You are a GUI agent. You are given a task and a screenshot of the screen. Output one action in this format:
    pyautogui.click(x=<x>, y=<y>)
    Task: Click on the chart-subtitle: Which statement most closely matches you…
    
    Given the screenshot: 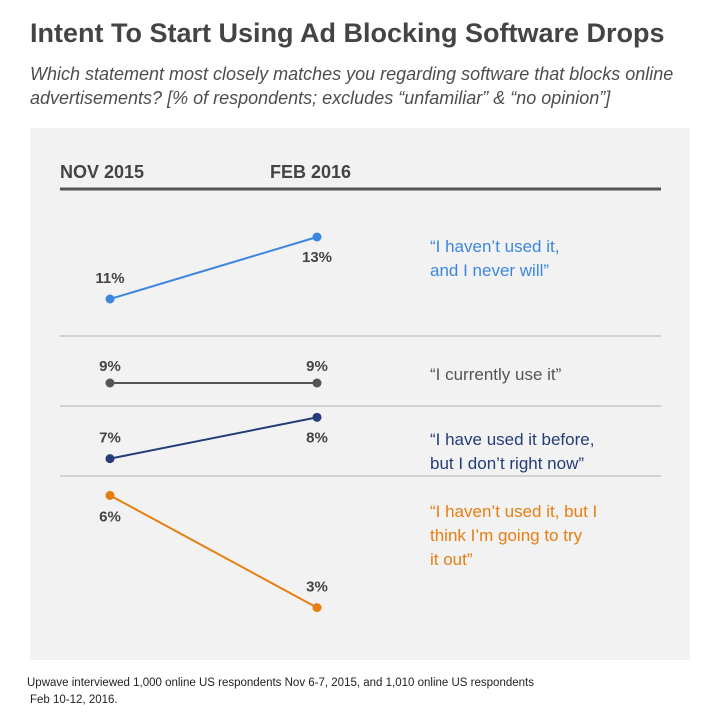 What is the action you would take?
    pyautogui.click(x=352, y=86)
    